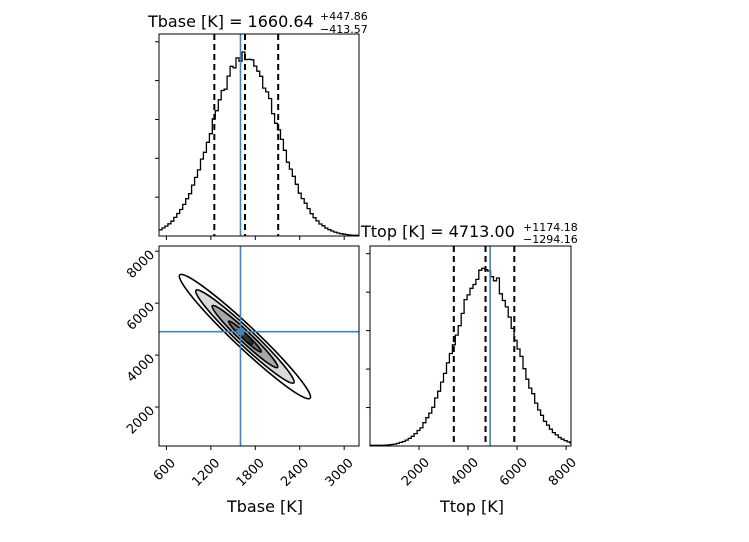  I want to click on ttop-axis-label: Ttop [K], so click(471, 506).